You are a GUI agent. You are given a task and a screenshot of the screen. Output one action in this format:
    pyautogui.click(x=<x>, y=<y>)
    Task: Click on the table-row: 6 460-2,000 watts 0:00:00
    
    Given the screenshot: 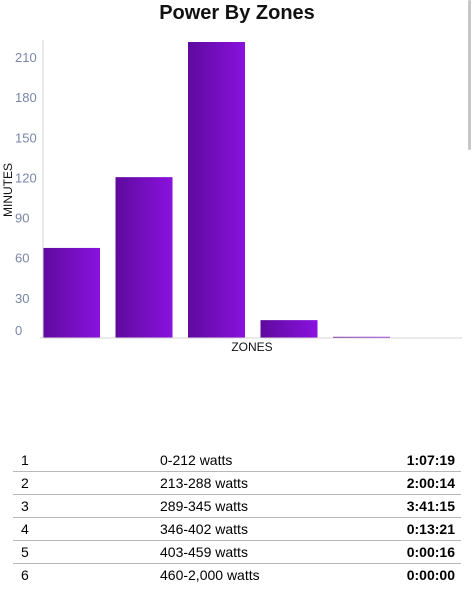 What is the action you would take?
    pyautogui.click(x=237, y=575)
    